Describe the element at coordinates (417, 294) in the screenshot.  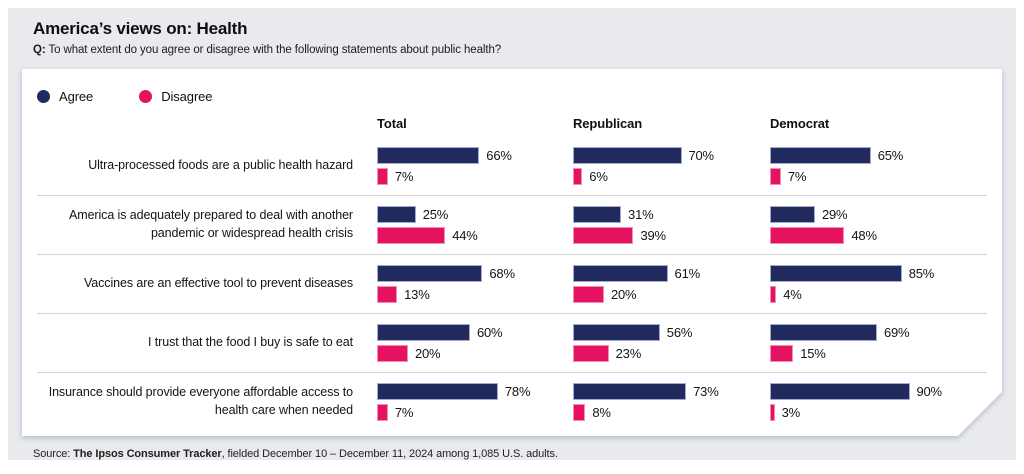
I see `disagree-value-label: 13%` at that location.